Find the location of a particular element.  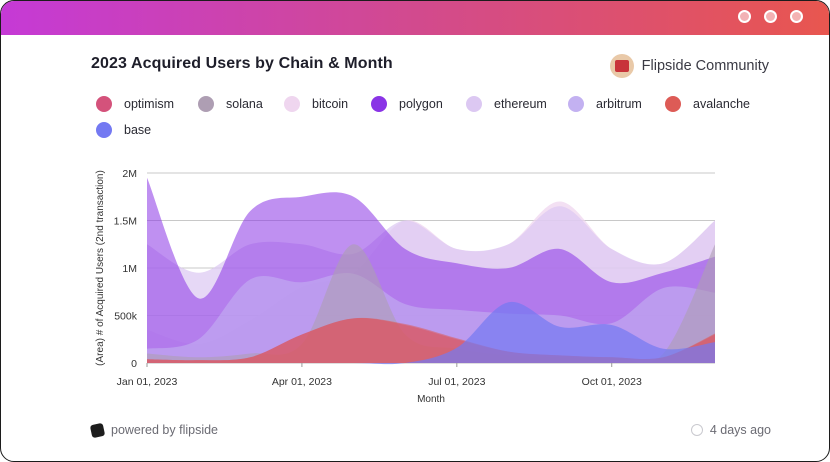

area-avalanche is located at coordinates (431, 340).